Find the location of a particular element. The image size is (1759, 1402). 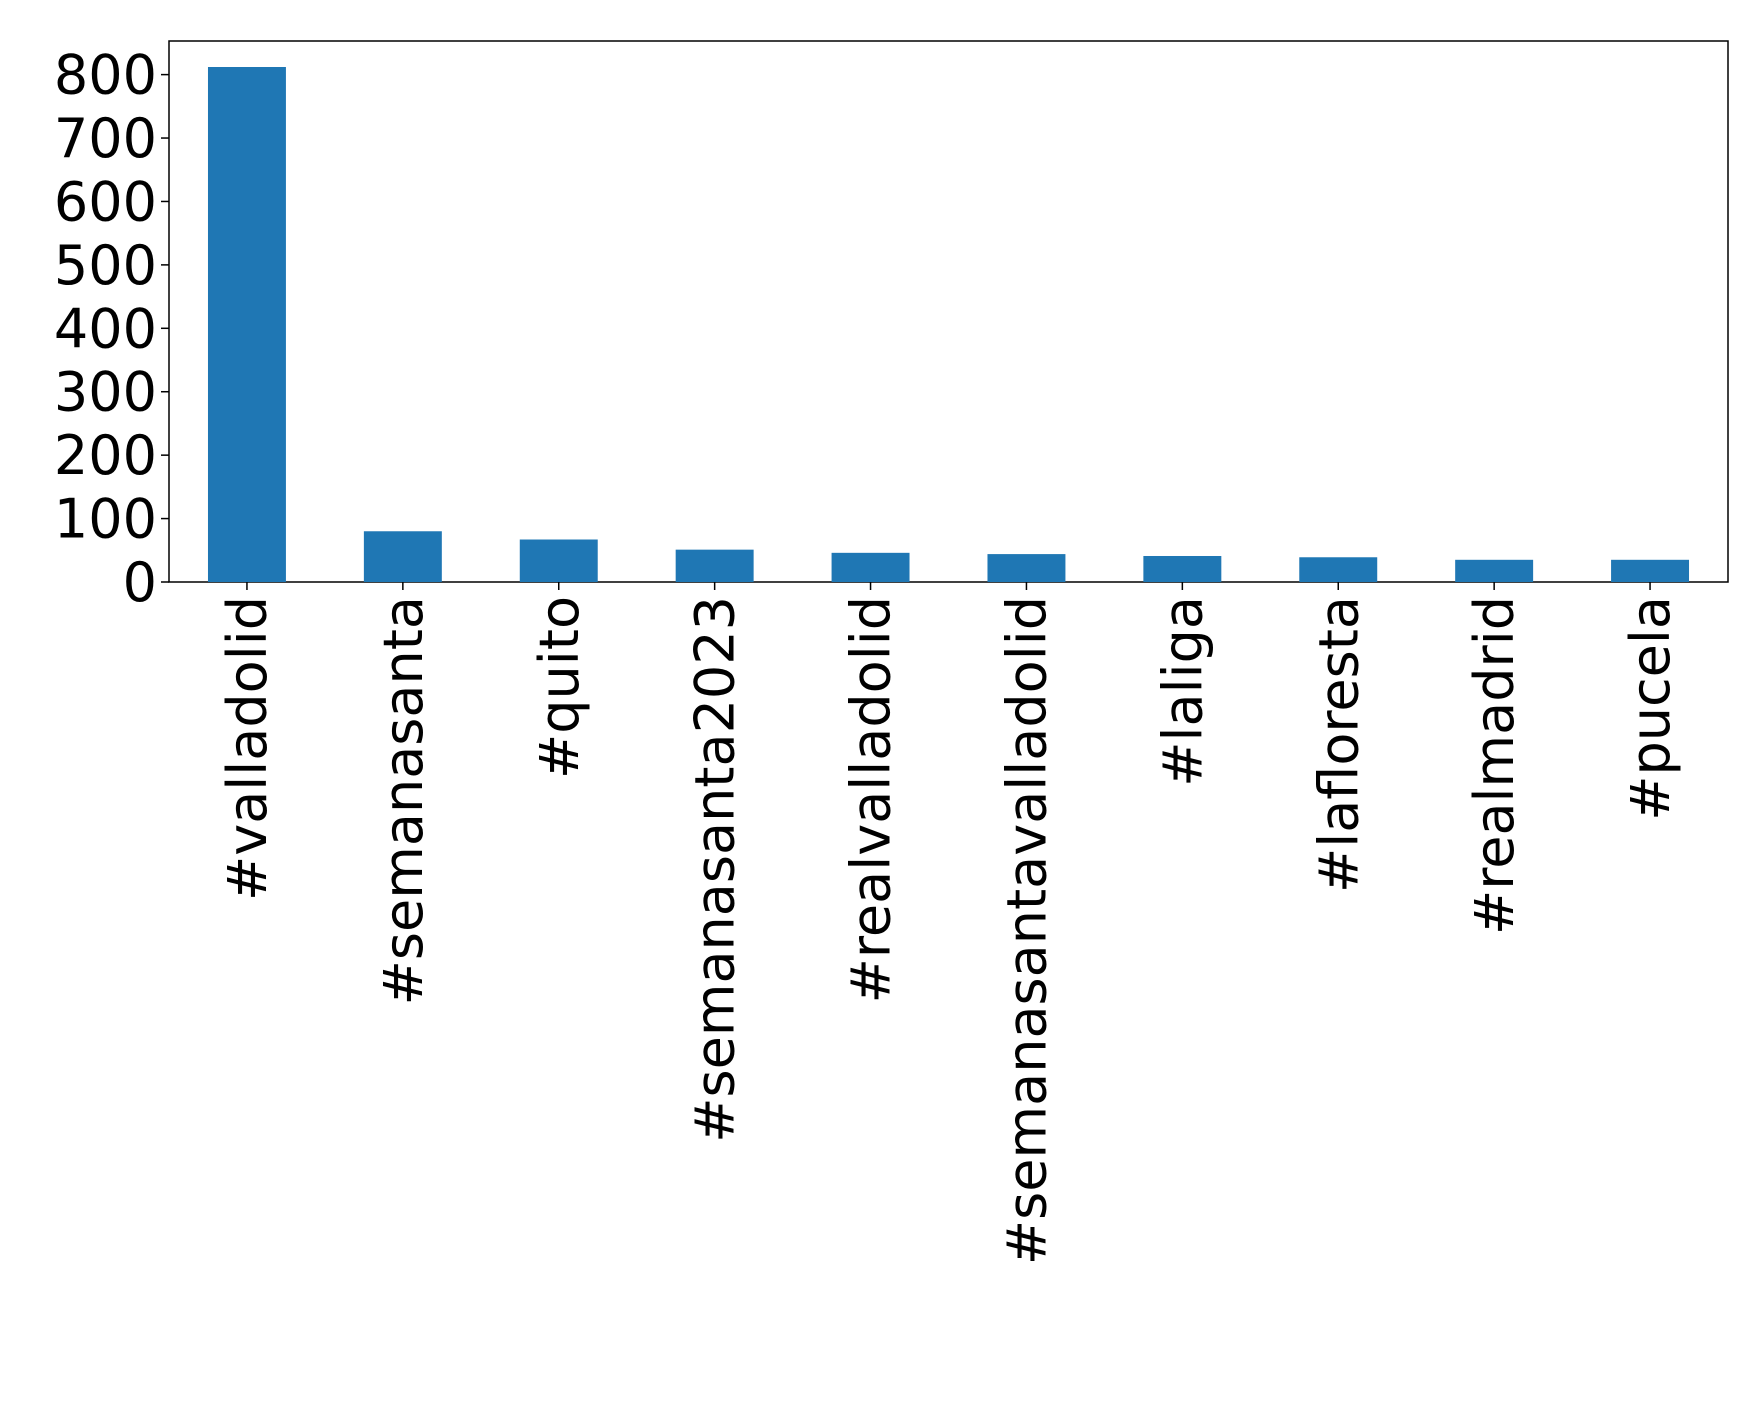

y-tick-label: 800 is located at coordinates (105, 75).